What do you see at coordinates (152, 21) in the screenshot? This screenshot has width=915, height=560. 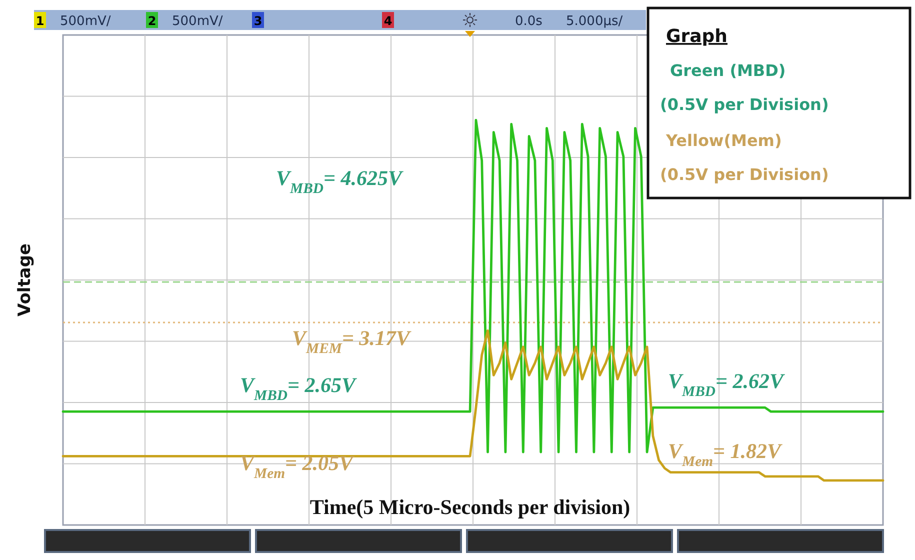 I see `text: 2` at bounding box center [152, 21].